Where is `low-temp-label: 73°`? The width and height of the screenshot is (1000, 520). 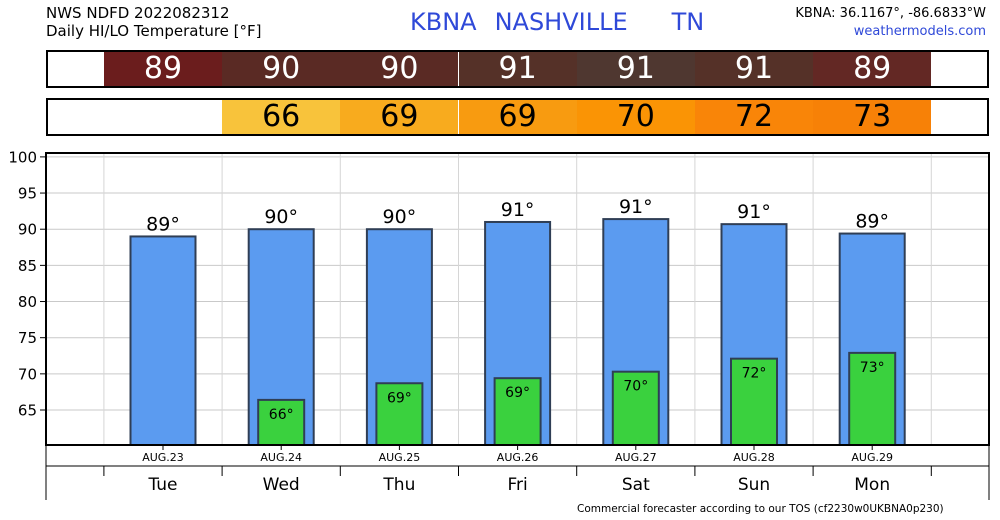 low-temp-label: 73° is located at coordinates (872, 368).